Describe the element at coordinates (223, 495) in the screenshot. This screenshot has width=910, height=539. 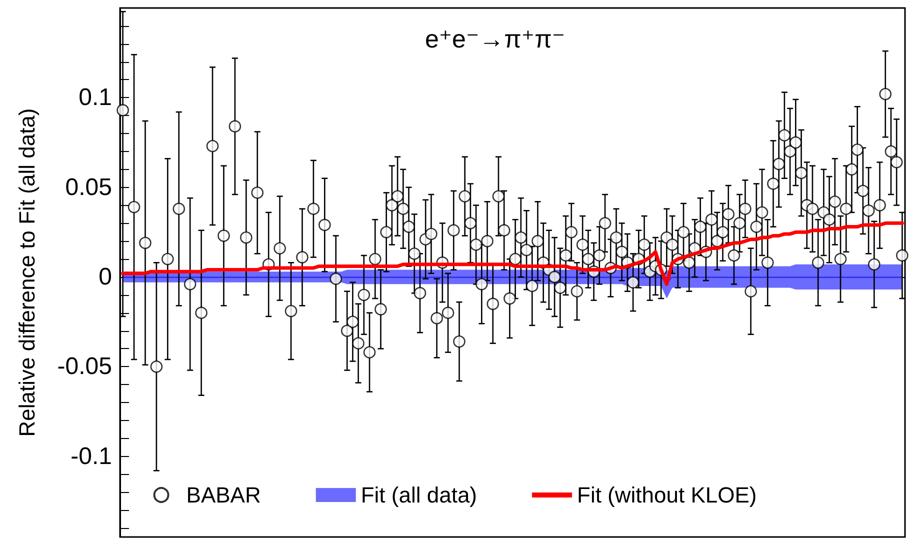
I see `legend-label: BABAR` at that location.